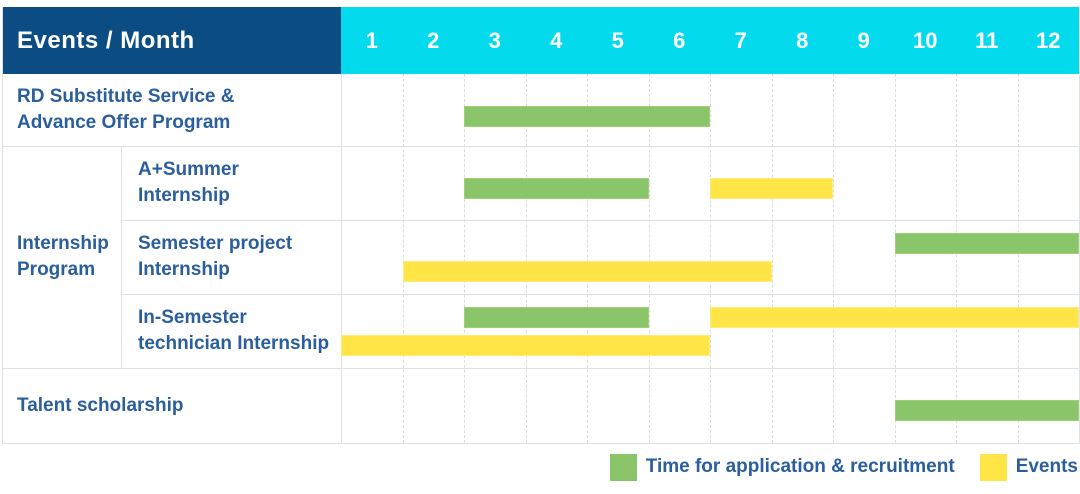 The image size is (1080, 494). What do you see at coordinates (188, 169) in the screenshot?
I see `row-label-line: A+Summer` at bounding box center [188, 169].